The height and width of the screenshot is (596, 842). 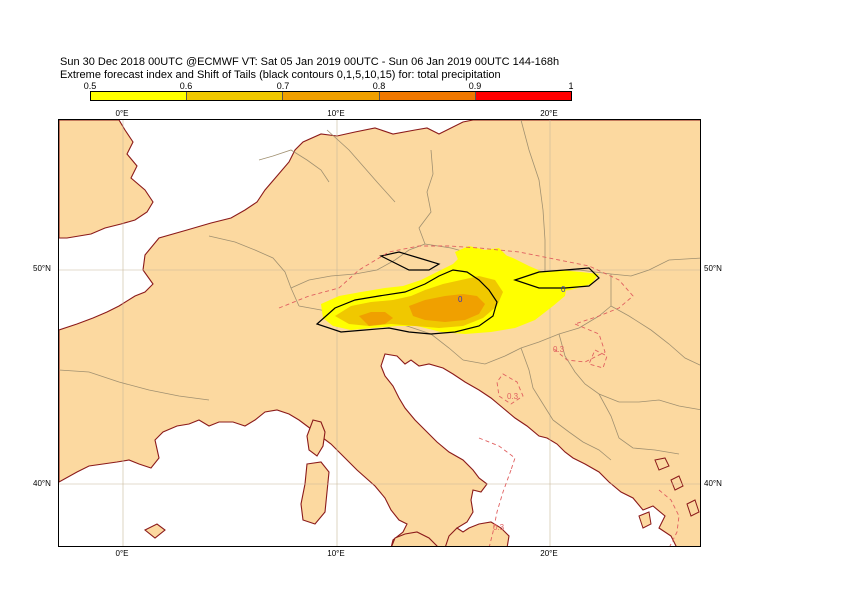 What do you see at coordinates (460, 299) in the screenshot?
I see `contour-label-0: 0` at bounding box center [460, 299].